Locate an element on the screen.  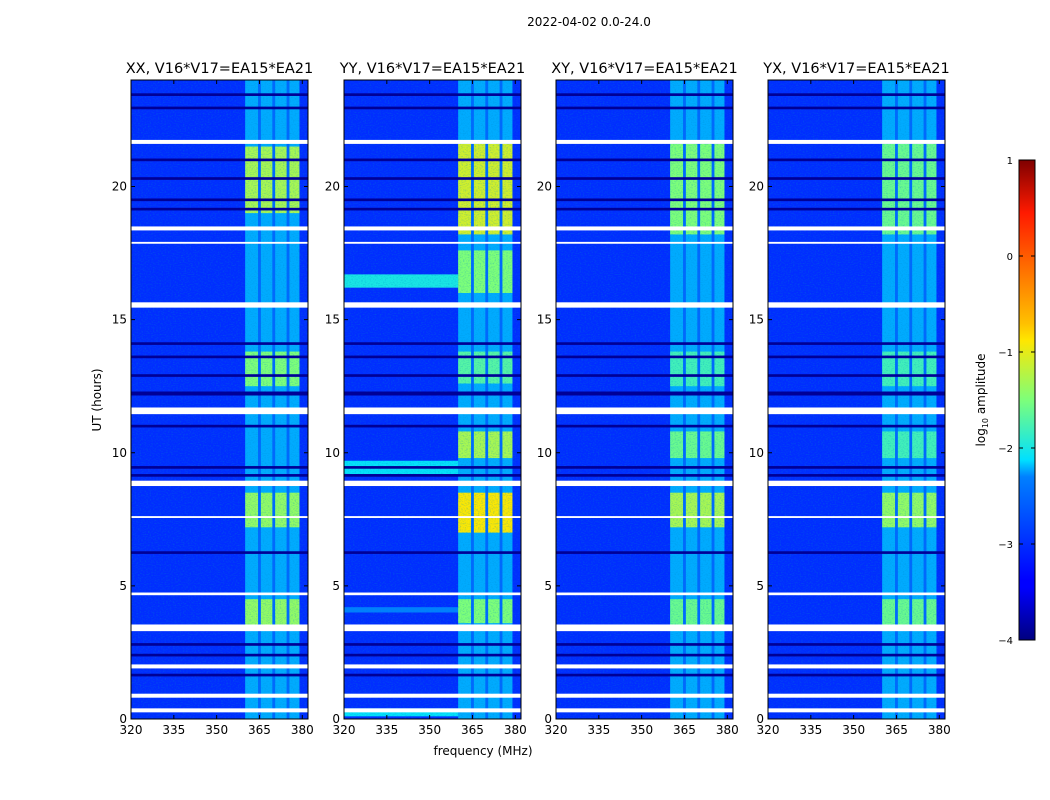
x-tick-label: 380 is located at coordinates (727, 730).